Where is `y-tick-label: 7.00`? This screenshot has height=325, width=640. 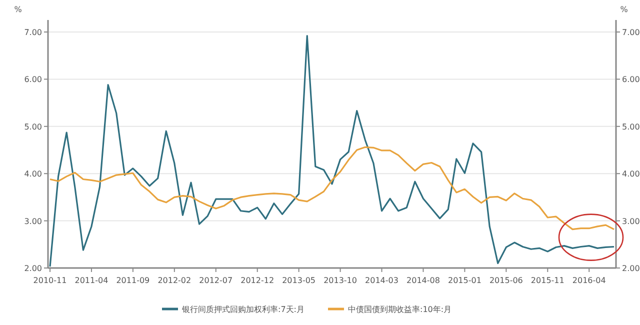 y-tick-label: 7.00 is located at coordinates (33, 32).